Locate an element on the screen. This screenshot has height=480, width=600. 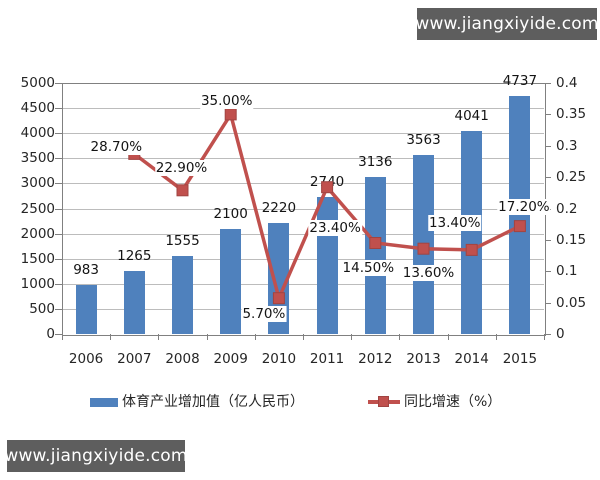
x-axis-label-2011: 2011 is located at coordinates (327, 359).